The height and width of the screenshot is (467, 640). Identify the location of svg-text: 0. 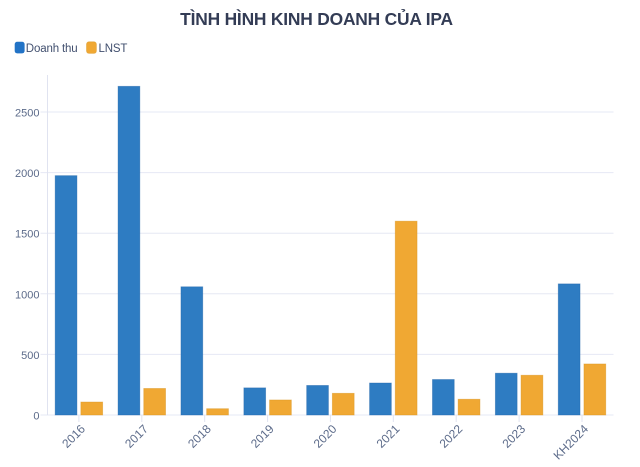
(36, 417).